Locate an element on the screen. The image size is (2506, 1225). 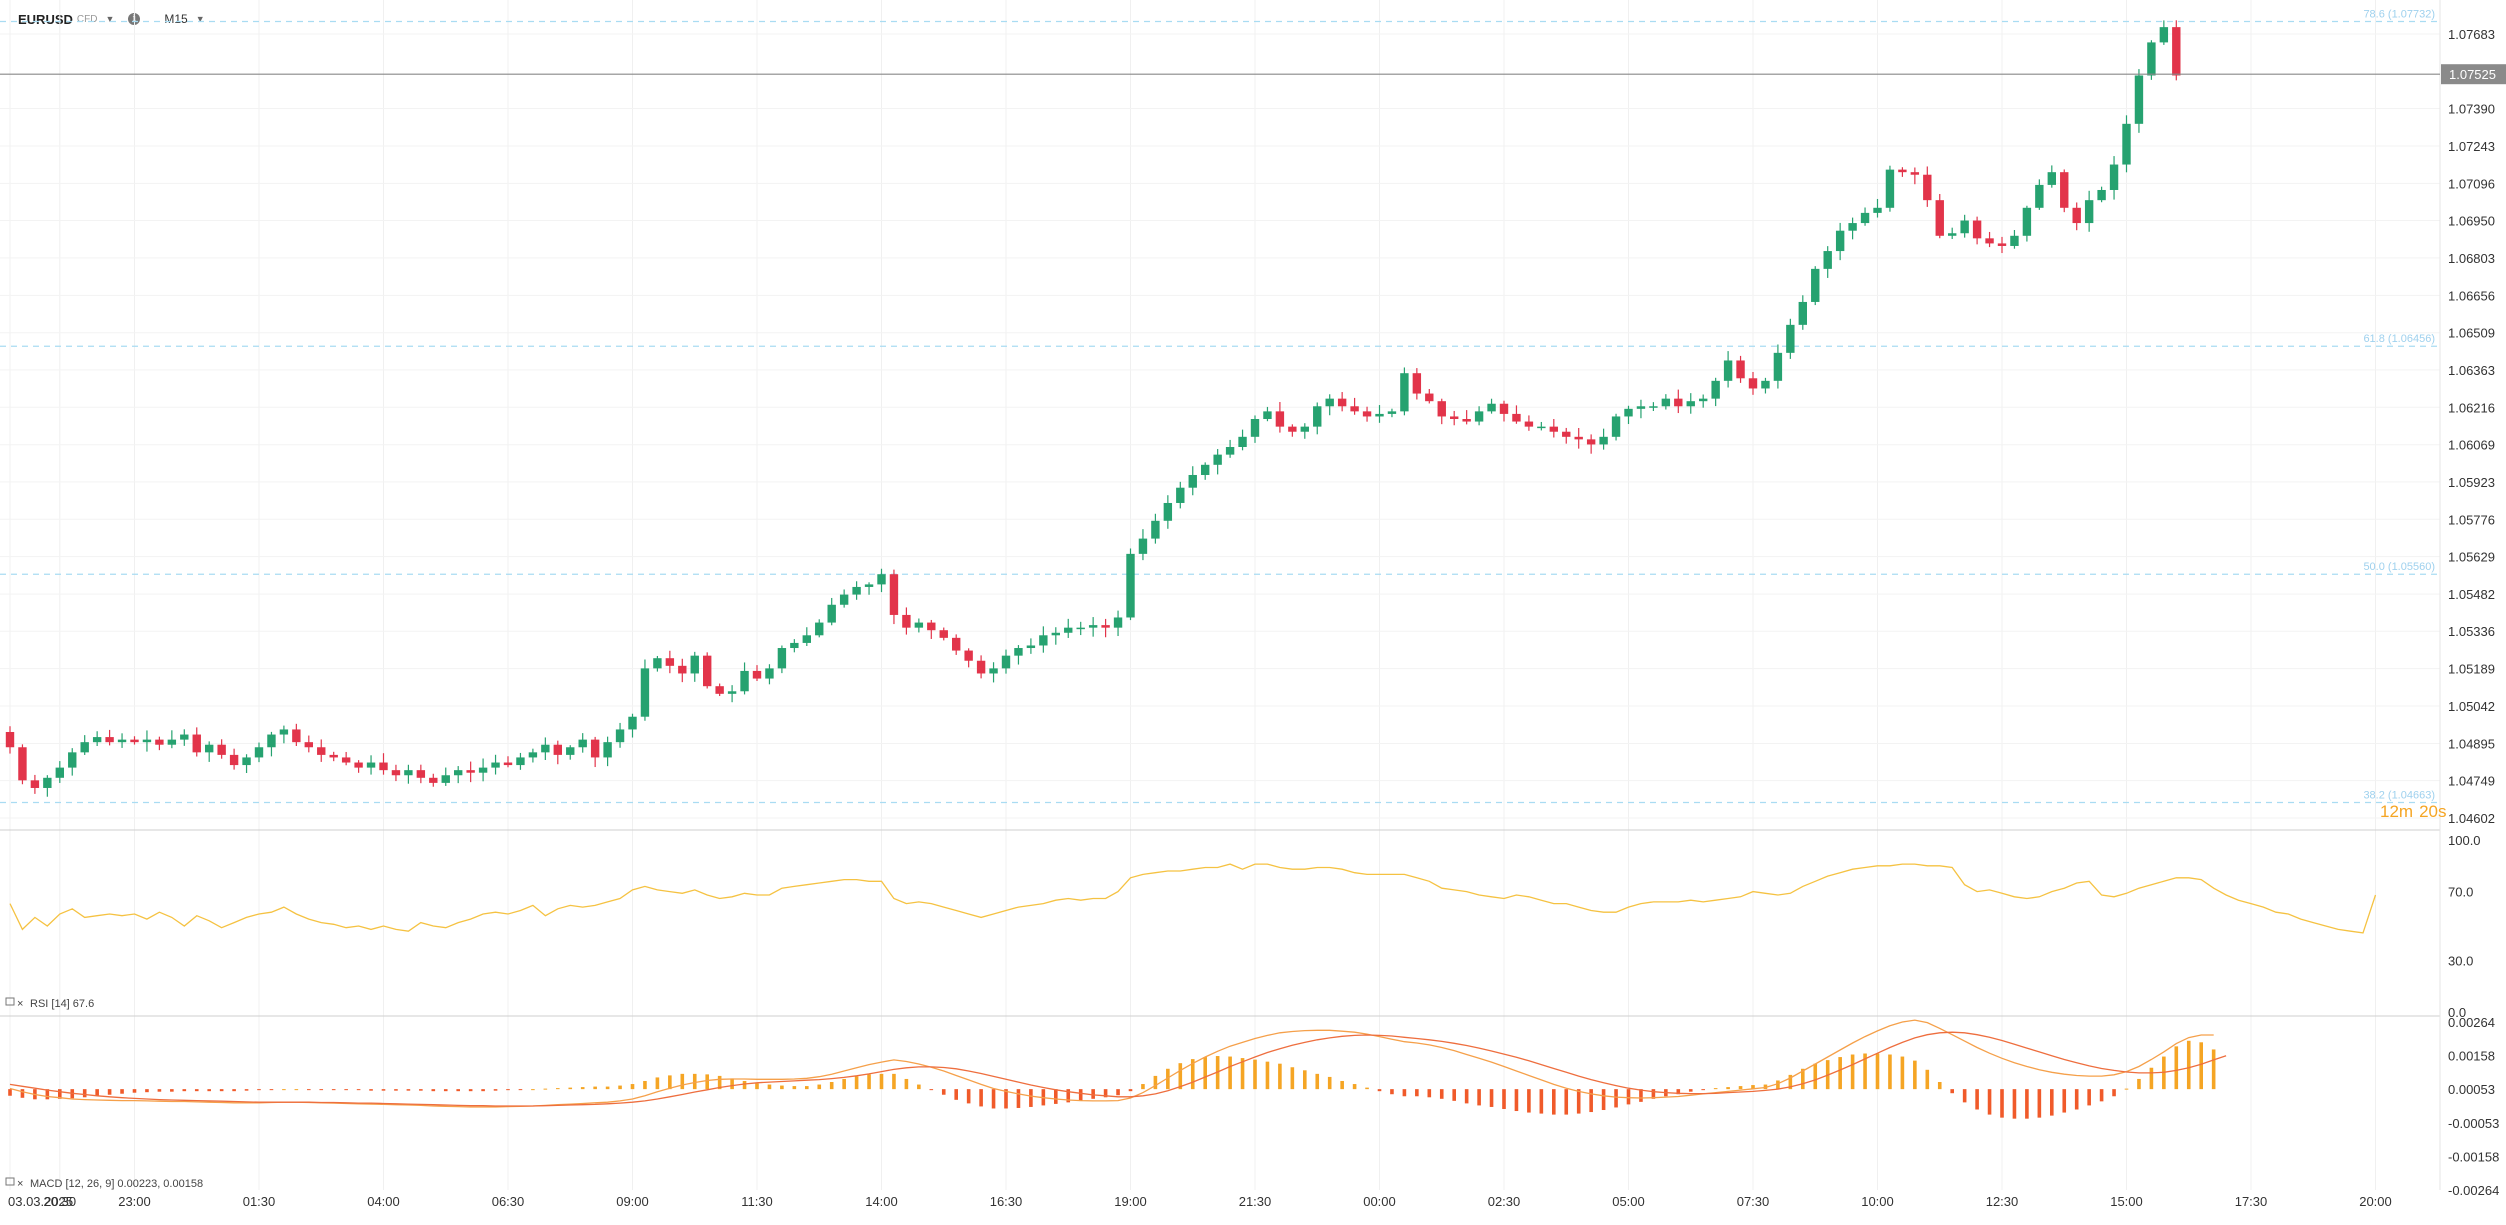
symbol-name: EURUSD is located at coordinates (45, 19).